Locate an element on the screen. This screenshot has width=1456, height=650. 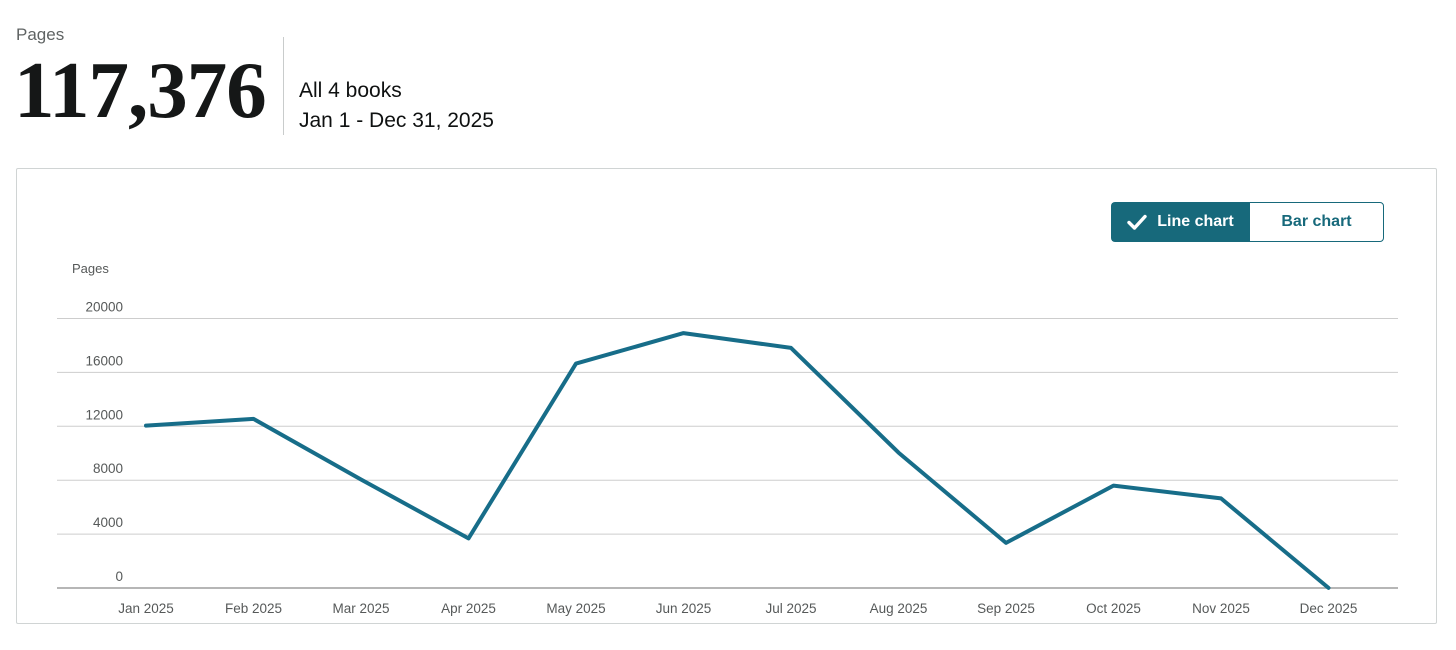
y-tick-label: 4000 is located at coordinates (108, 522).